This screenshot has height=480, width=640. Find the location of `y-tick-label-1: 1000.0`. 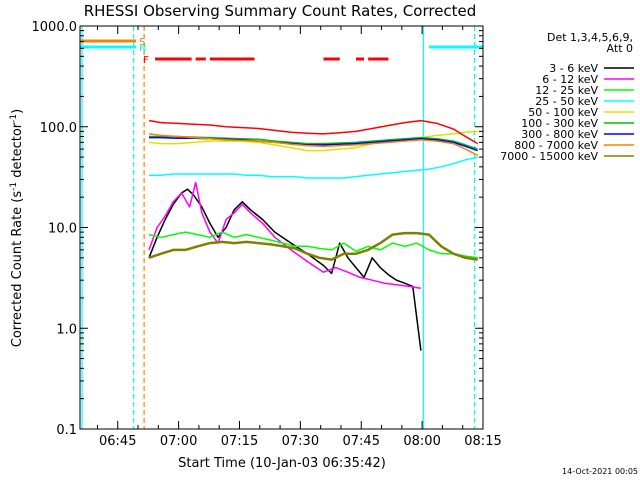

y-tick-label-1: 1000.0 is located at coordinates (55, 27).